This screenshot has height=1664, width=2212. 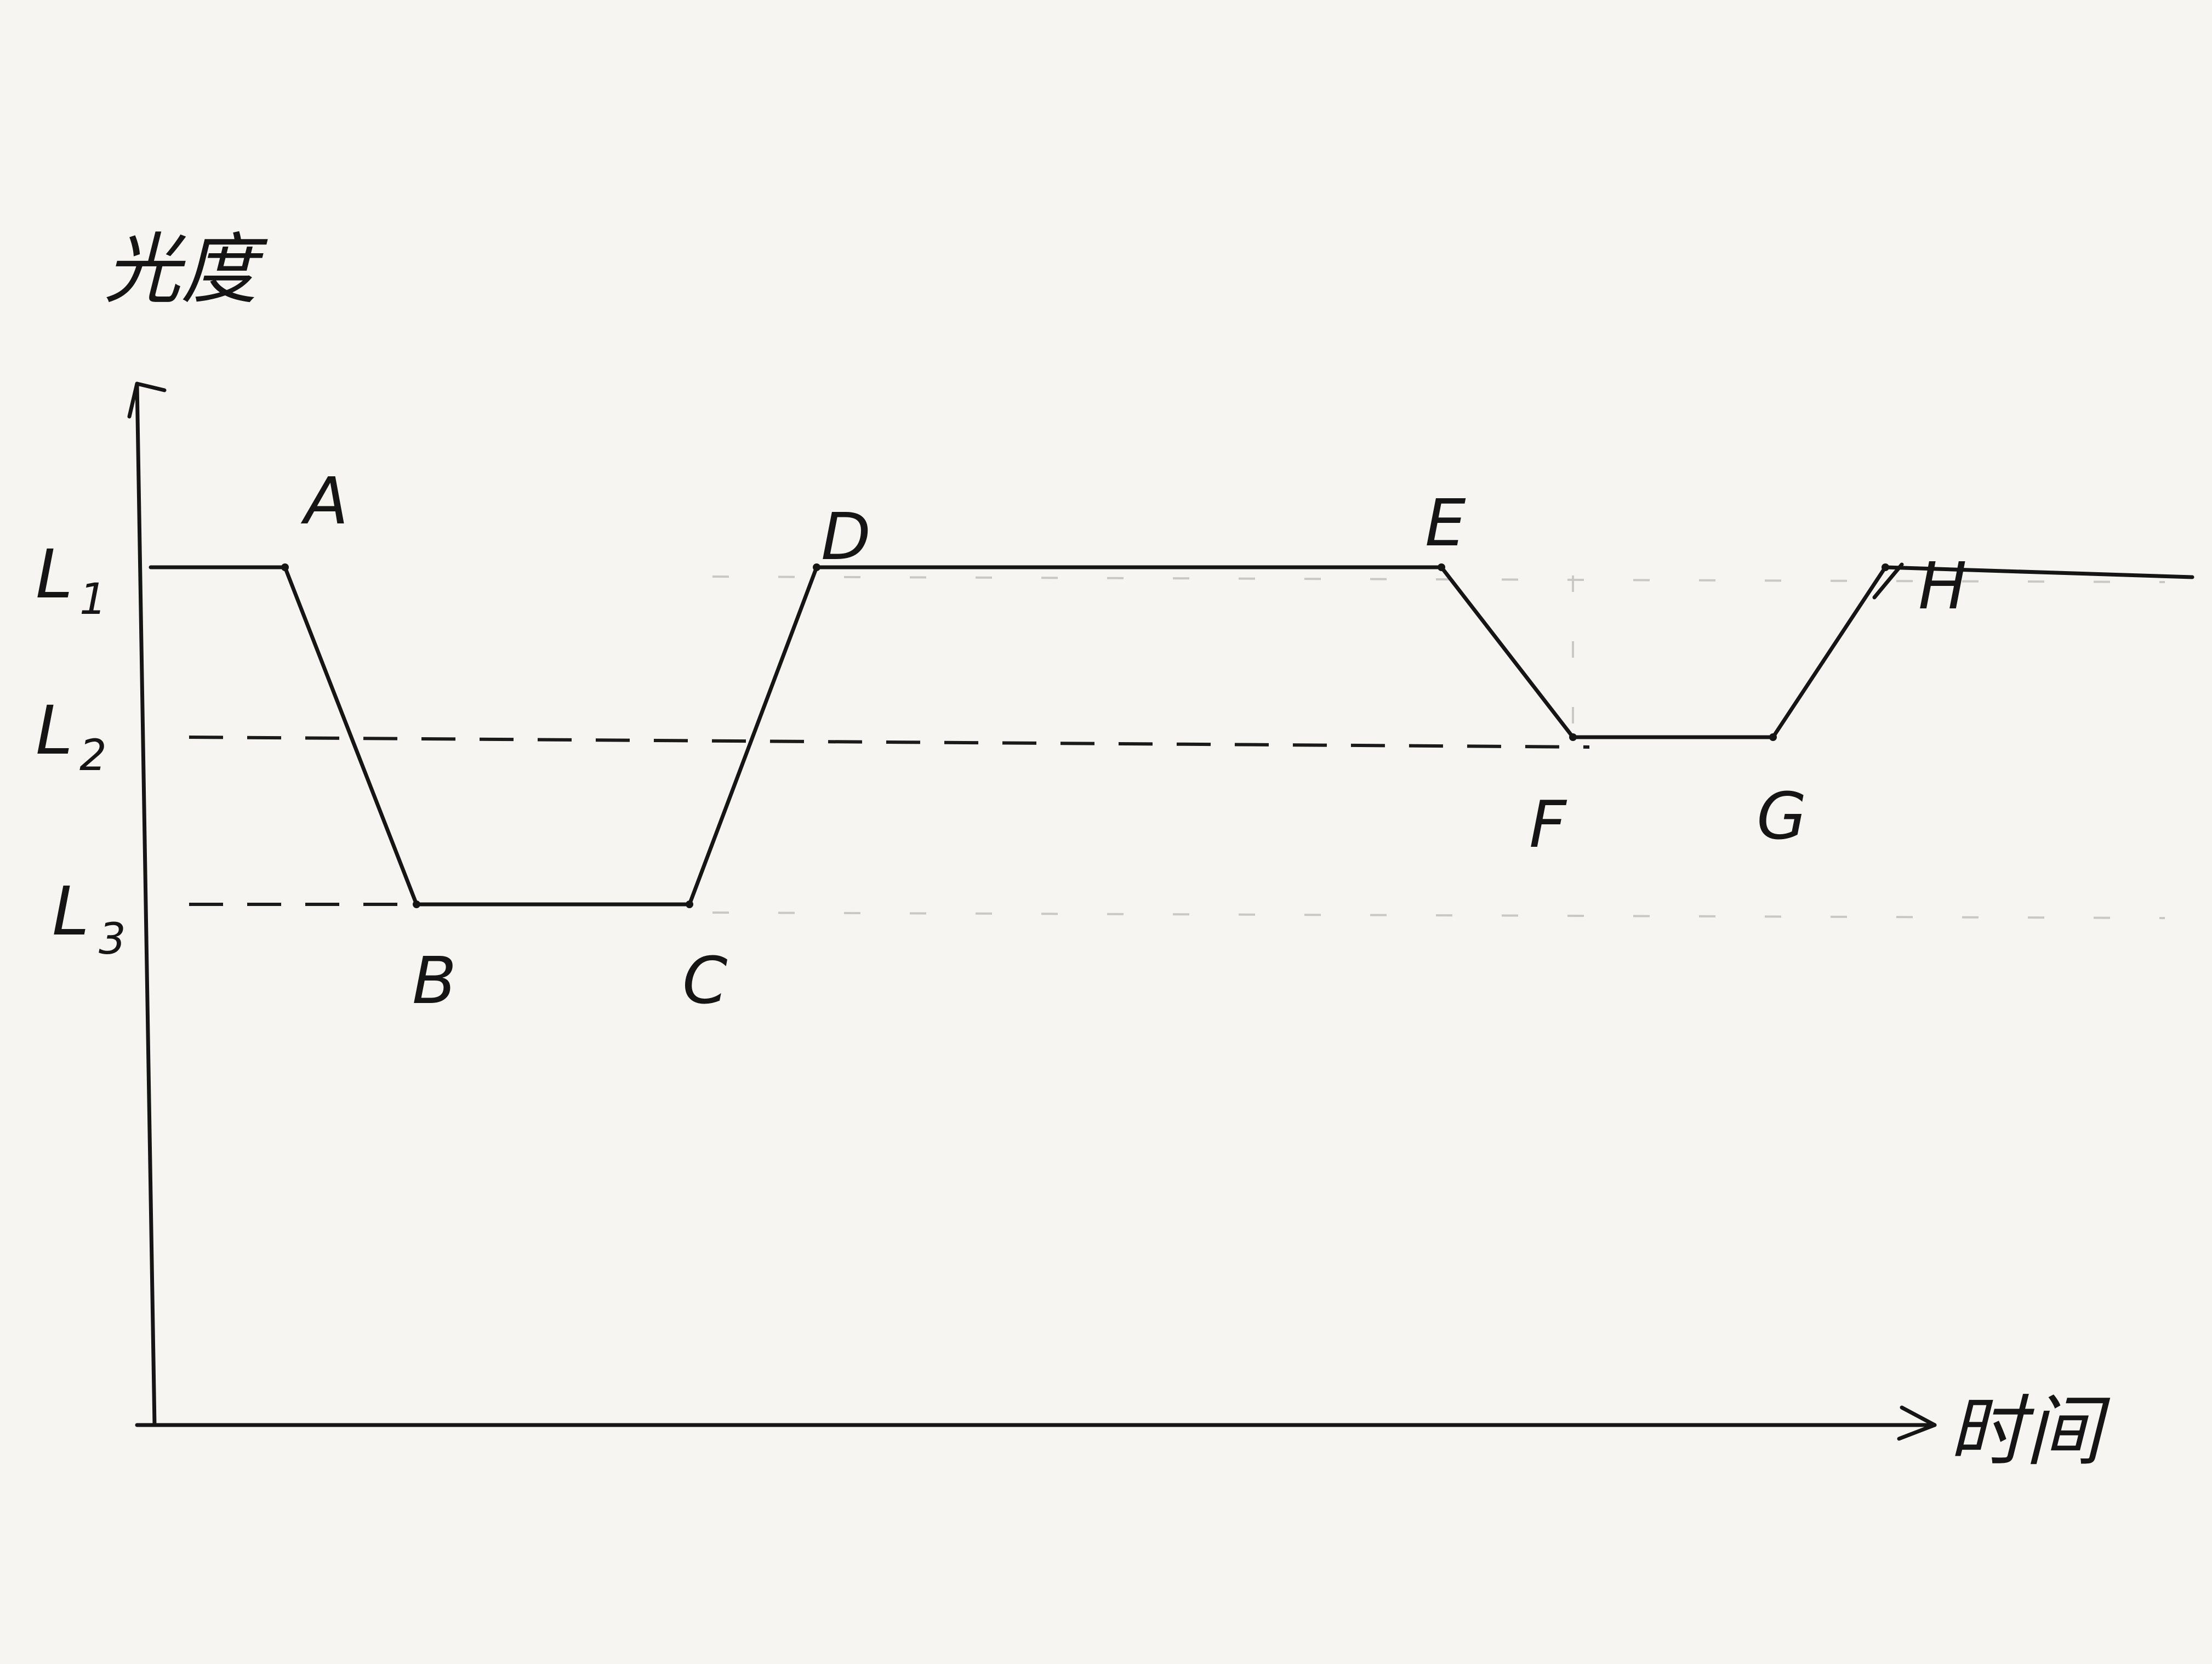 I want to click on point-label-h: H, so click(x=1942, y=586).